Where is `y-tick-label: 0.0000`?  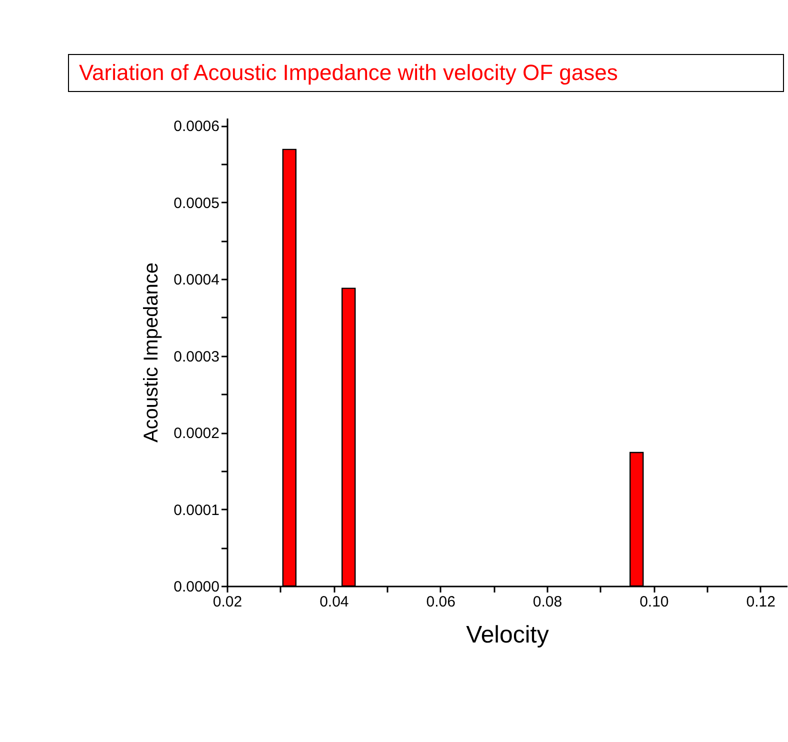
y-tick-label: 0.0000 is located at coordinates (197, 587).